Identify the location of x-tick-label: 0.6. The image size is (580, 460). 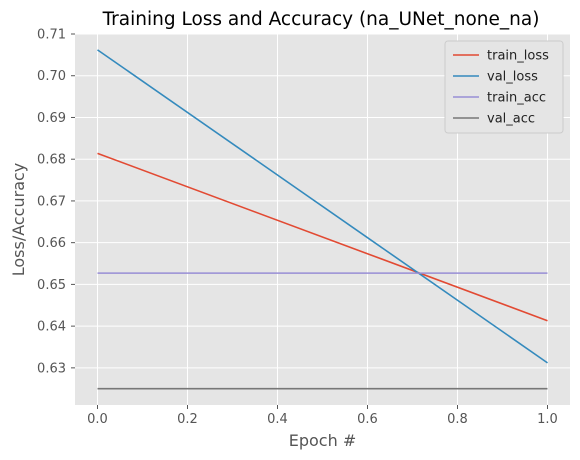
(367, 419).